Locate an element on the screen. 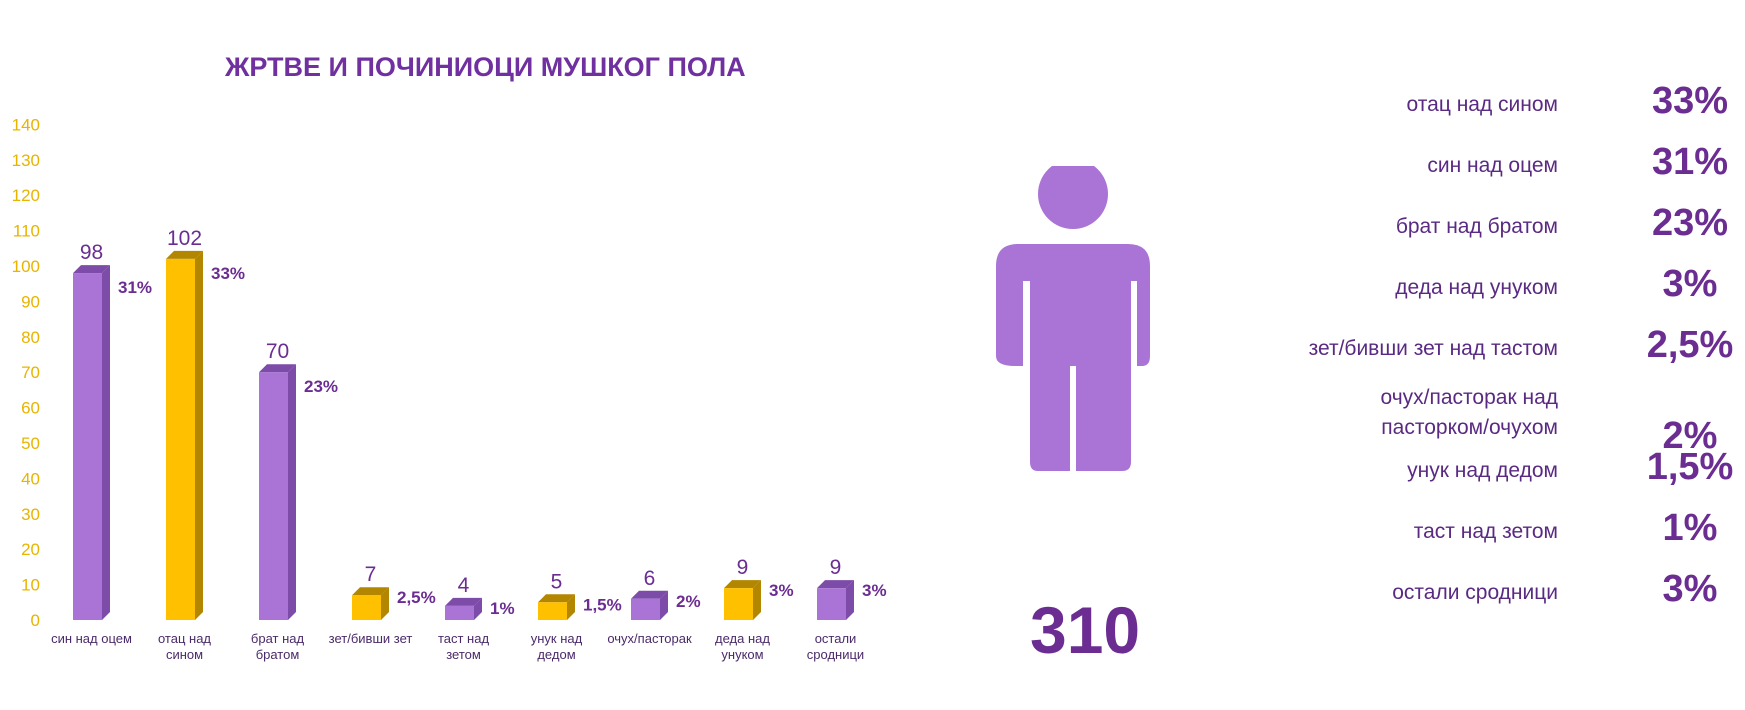  person-body is located at coordinates (1073, 357).